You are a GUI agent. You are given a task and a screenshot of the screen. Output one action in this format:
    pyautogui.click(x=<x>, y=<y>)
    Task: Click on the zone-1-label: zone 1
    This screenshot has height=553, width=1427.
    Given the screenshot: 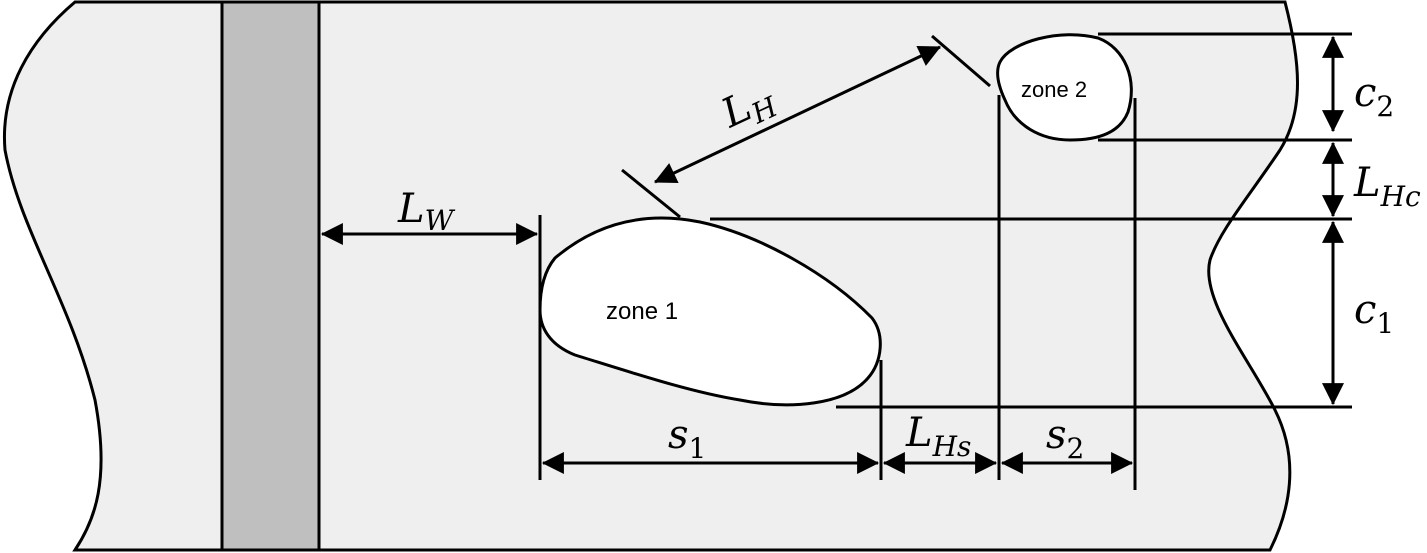 What is the action you would take?
    pyautogui.click(x=642, y=311)
    